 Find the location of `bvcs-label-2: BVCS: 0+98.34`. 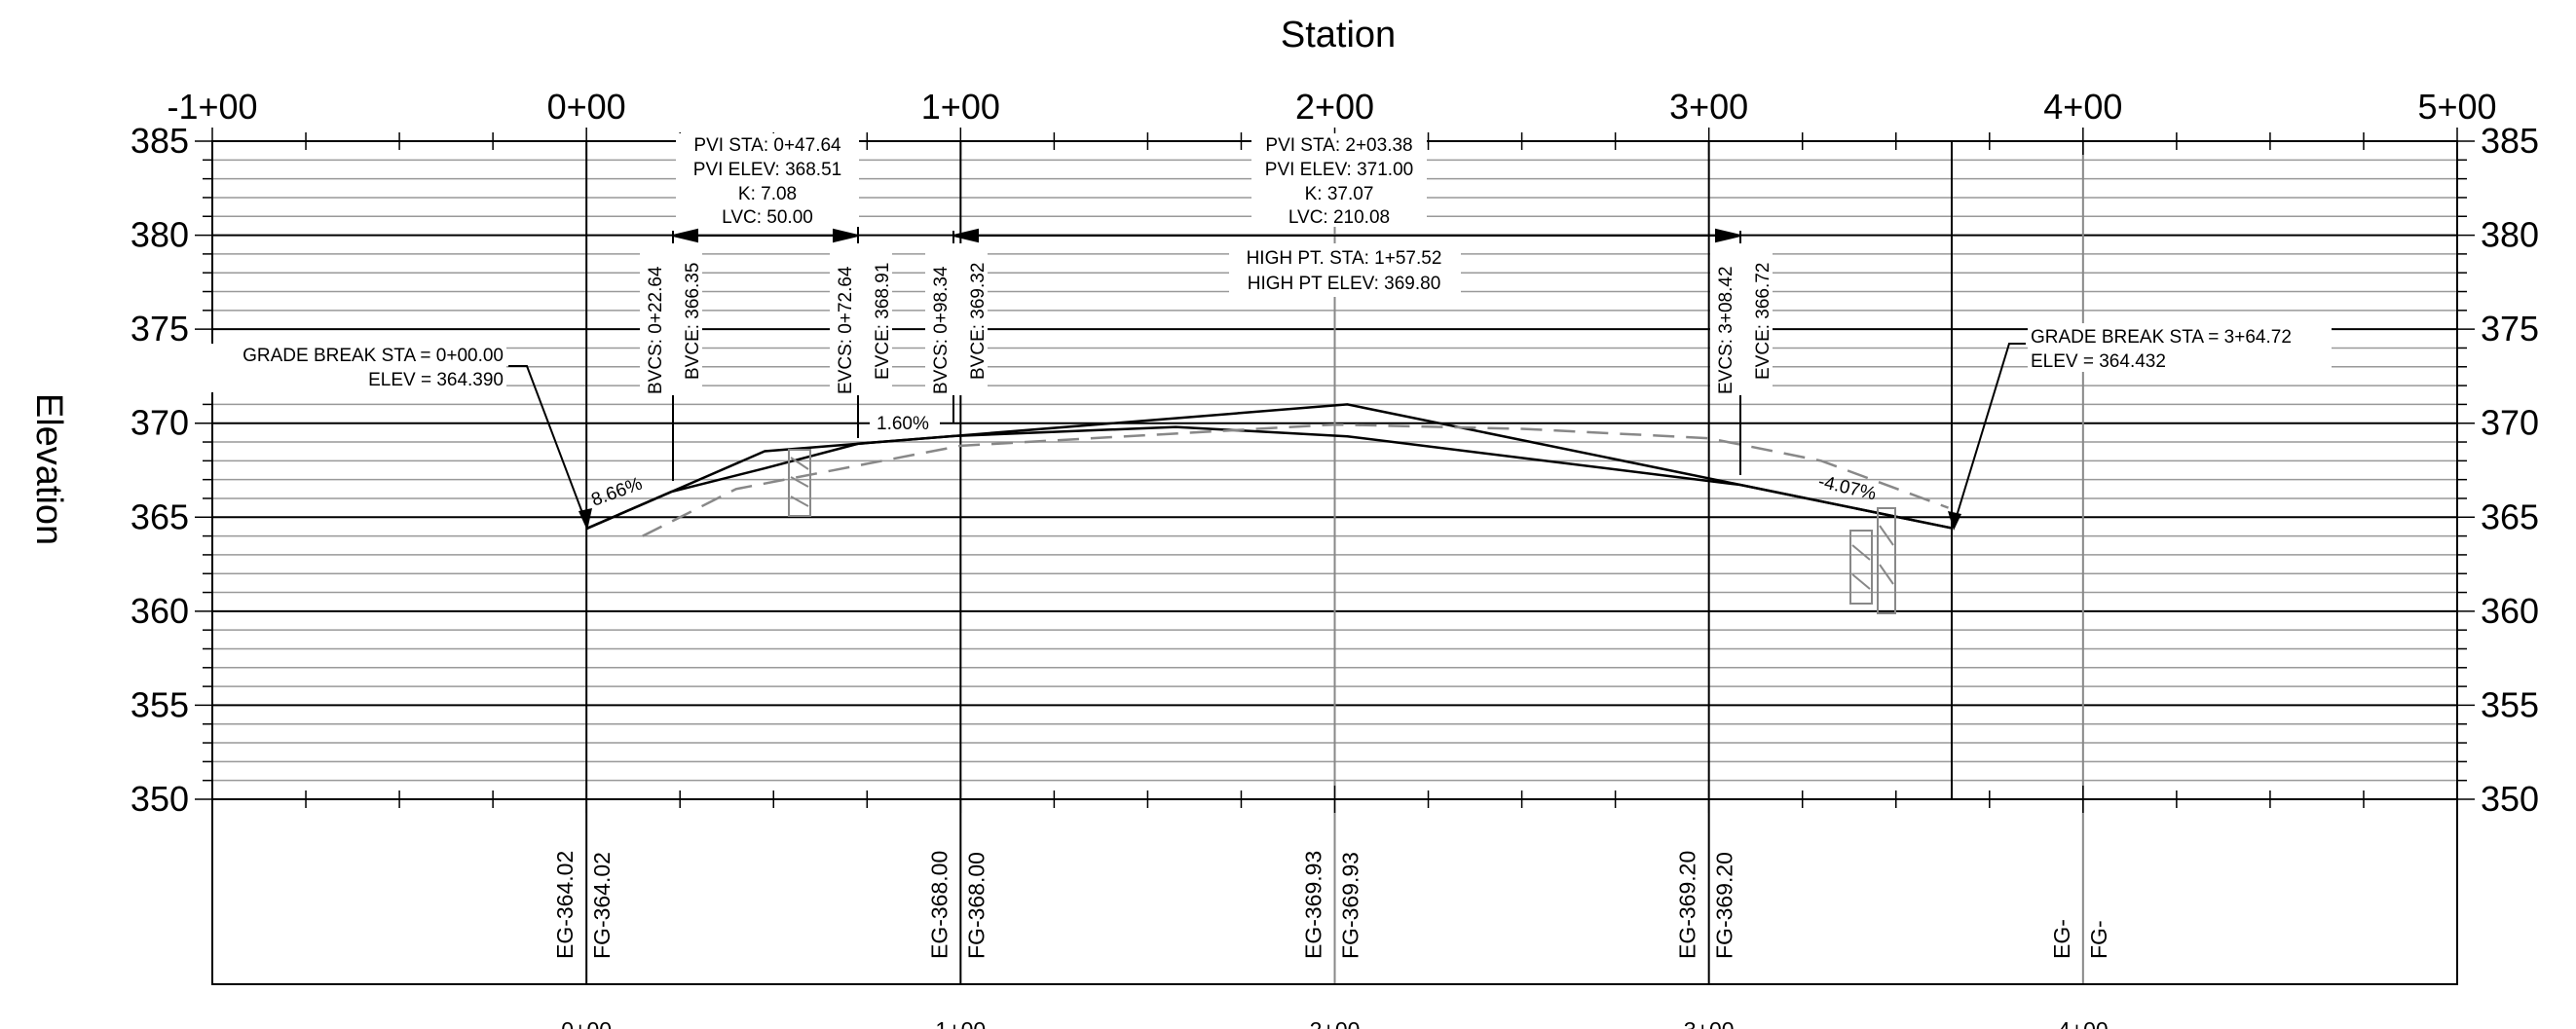

bvcs-label-2: BVCS: 0+98.34 is located at coordinates (941, 330).